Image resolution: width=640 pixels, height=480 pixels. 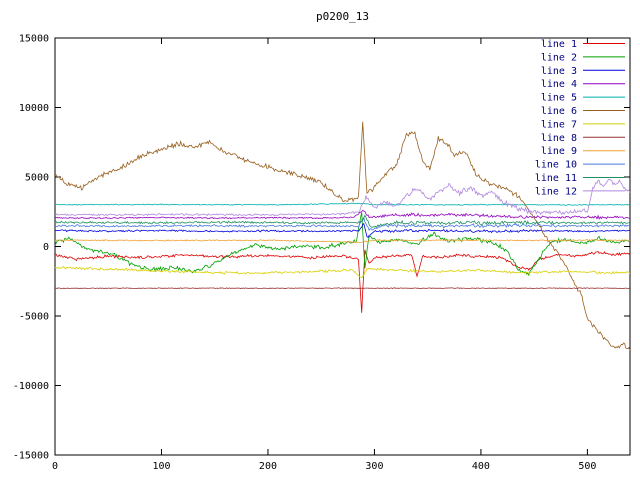 What do you see at coordinates (31, 386) in the screenshot?
I see `y-tick-label: -10000` at bounding box center [31, 386].